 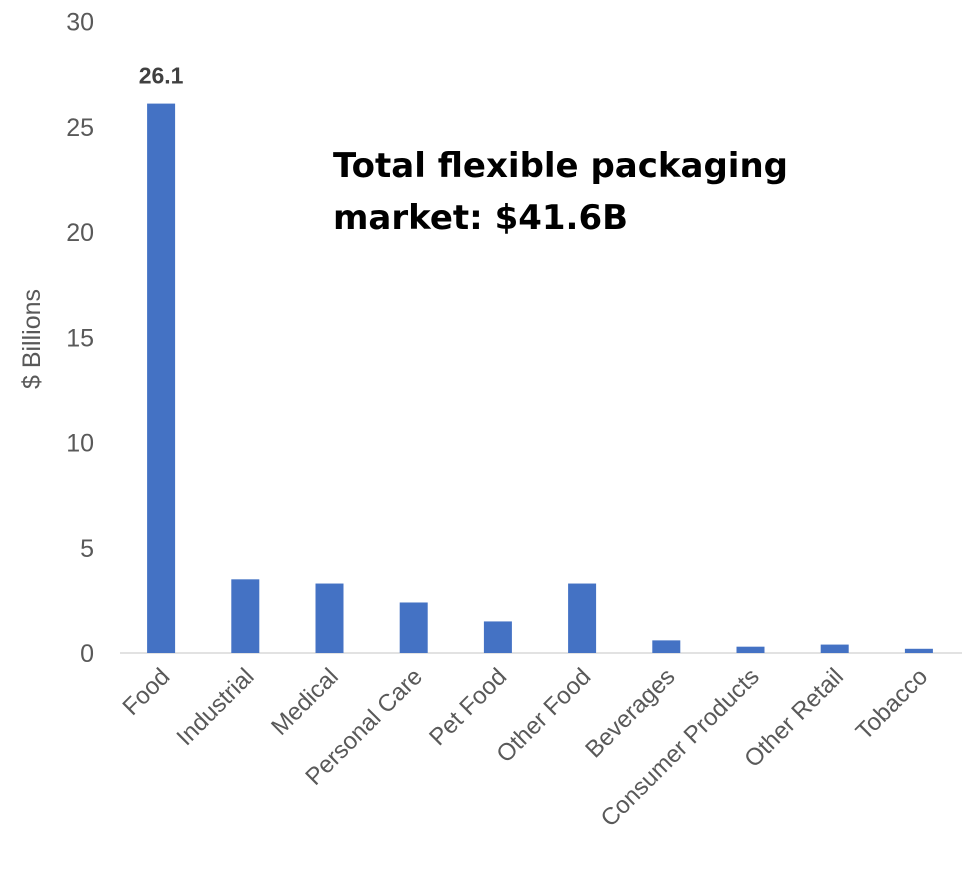 I want to click on x-category-label: Tobacco, so click(x=892, y=704).